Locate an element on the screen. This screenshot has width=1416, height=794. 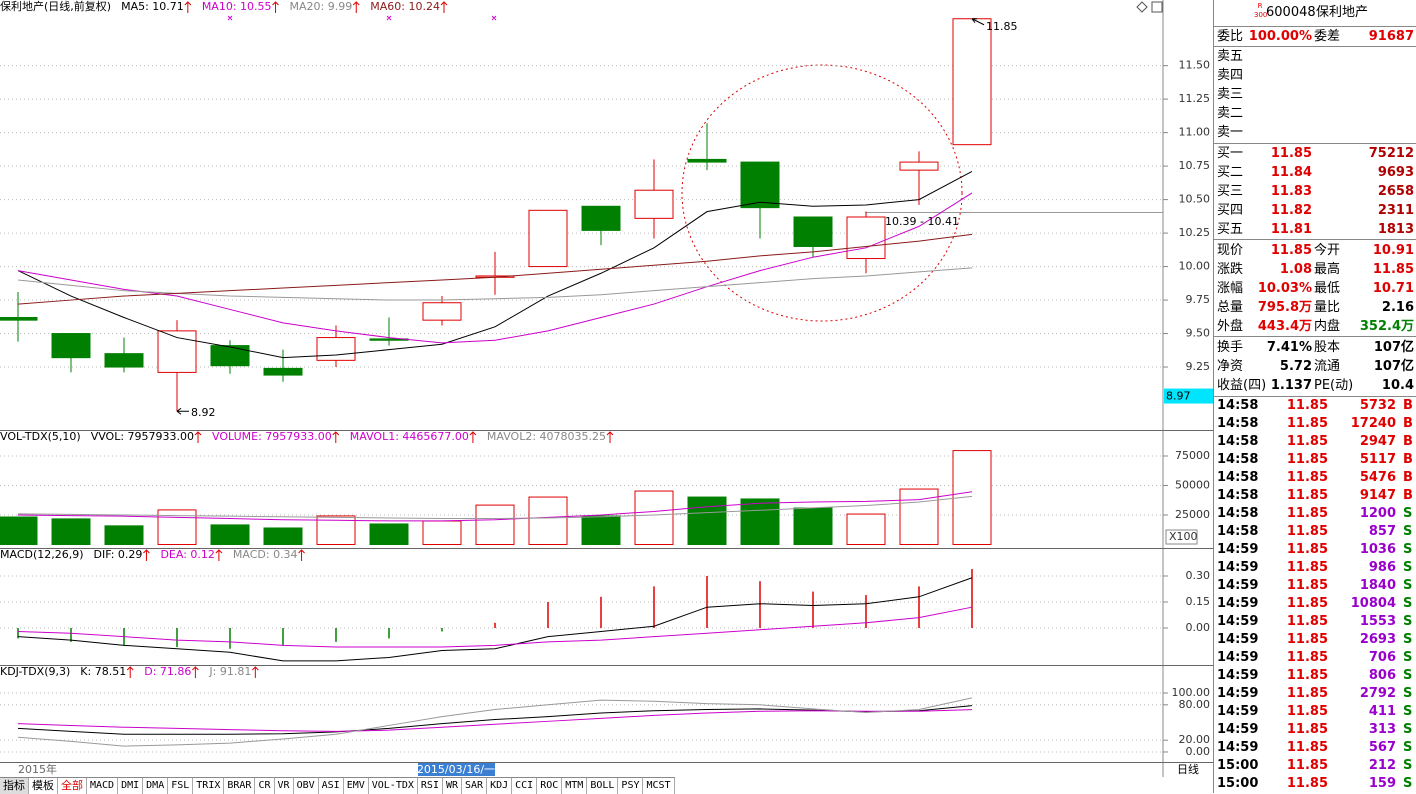
toolbar-tab: 指标 is located at coordinates (14, 786).